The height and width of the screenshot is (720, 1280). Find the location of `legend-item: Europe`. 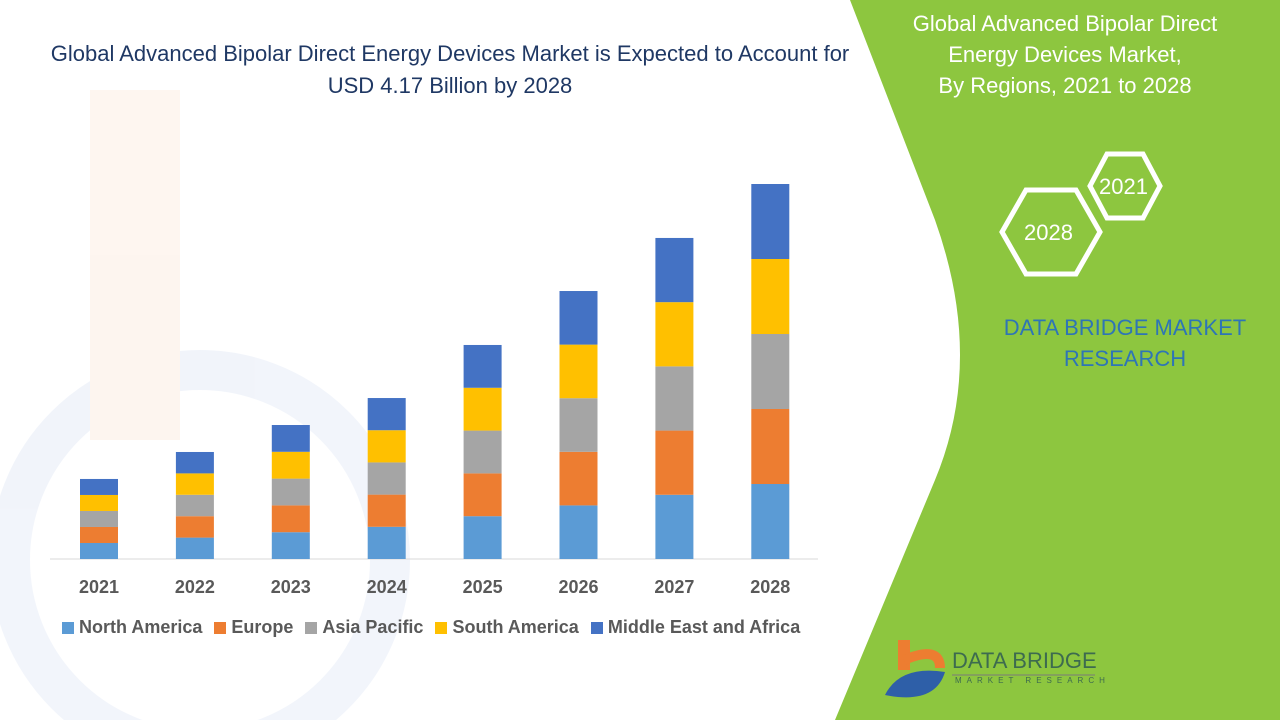

legend-item: Europe is located at coordinates (253, 627).